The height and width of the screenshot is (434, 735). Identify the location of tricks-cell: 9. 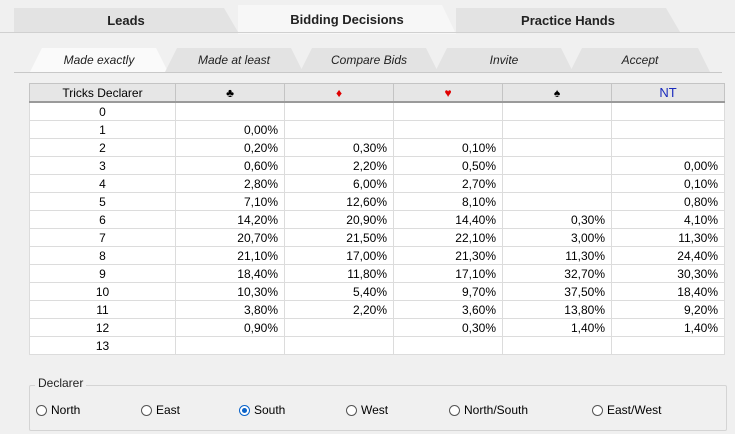
(102, 273).